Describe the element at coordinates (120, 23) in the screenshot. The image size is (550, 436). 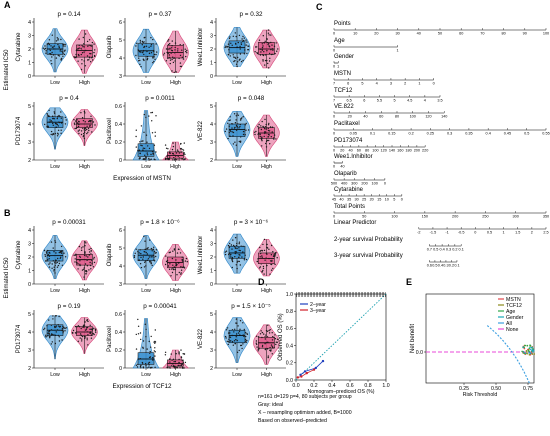
I see `y-tick-label: 6` at that location.